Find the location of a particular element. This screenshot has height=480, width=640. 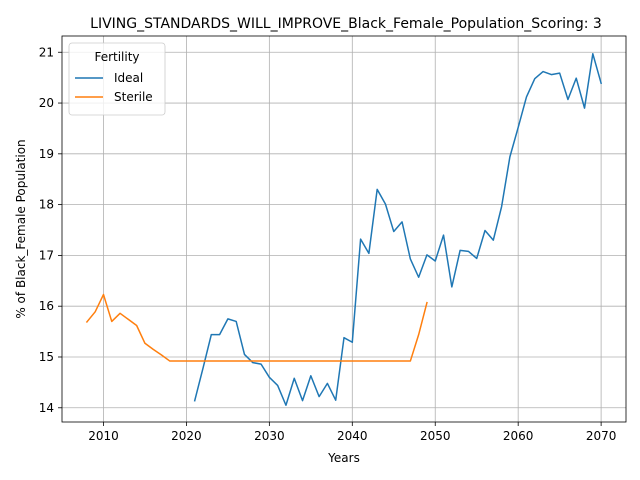

x-tick-label: 2020 is located at coordinates (186, 436).